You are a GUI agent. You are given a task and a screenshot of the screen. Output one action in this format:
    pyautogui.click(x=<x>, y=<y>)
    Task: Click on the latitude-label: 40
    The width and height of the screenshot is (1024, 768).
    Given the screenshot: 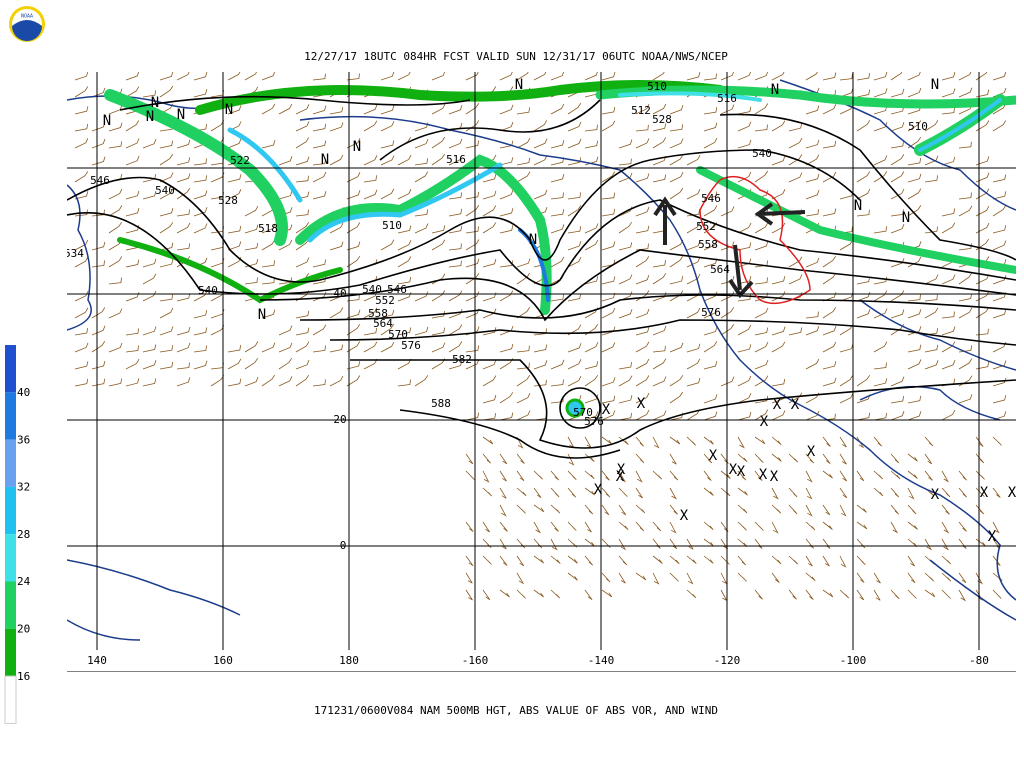 What is the action you would take?
    pyautogui.click(x=339, y=293)
    